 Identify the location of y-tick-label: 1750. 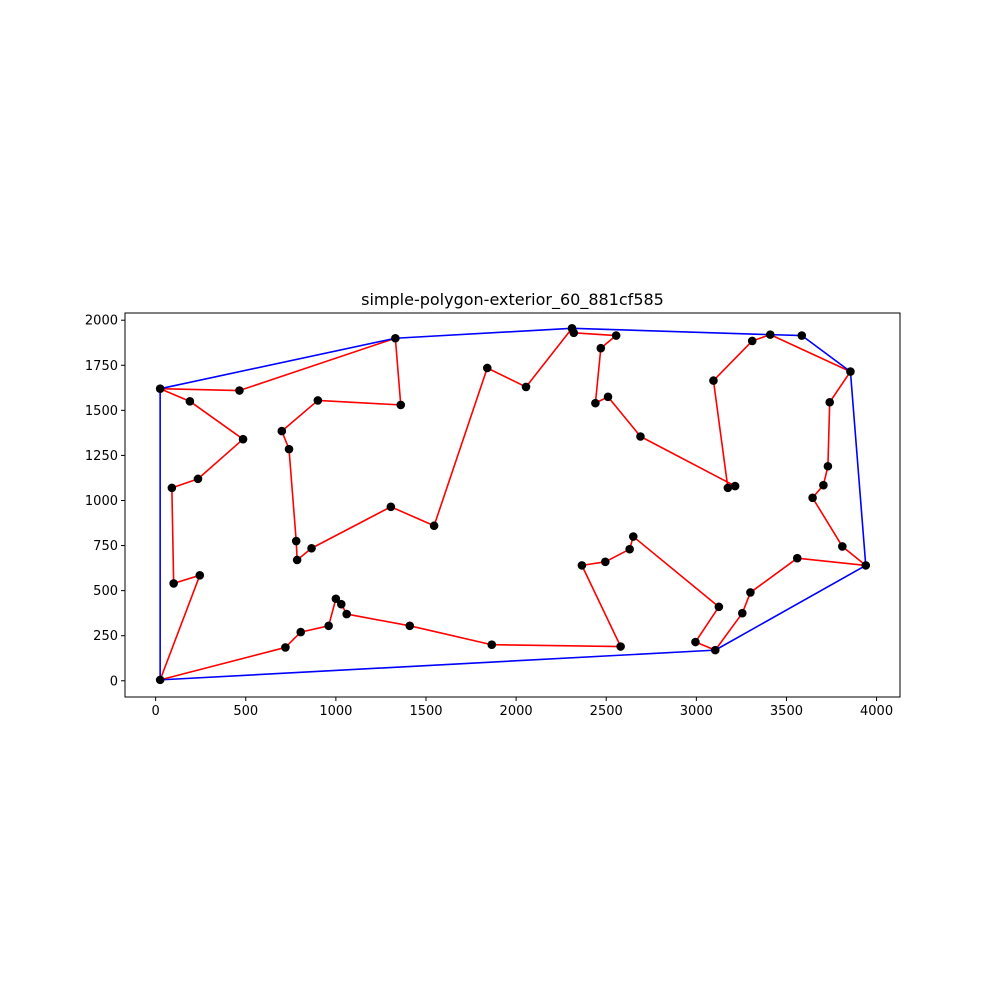
(101, 366).